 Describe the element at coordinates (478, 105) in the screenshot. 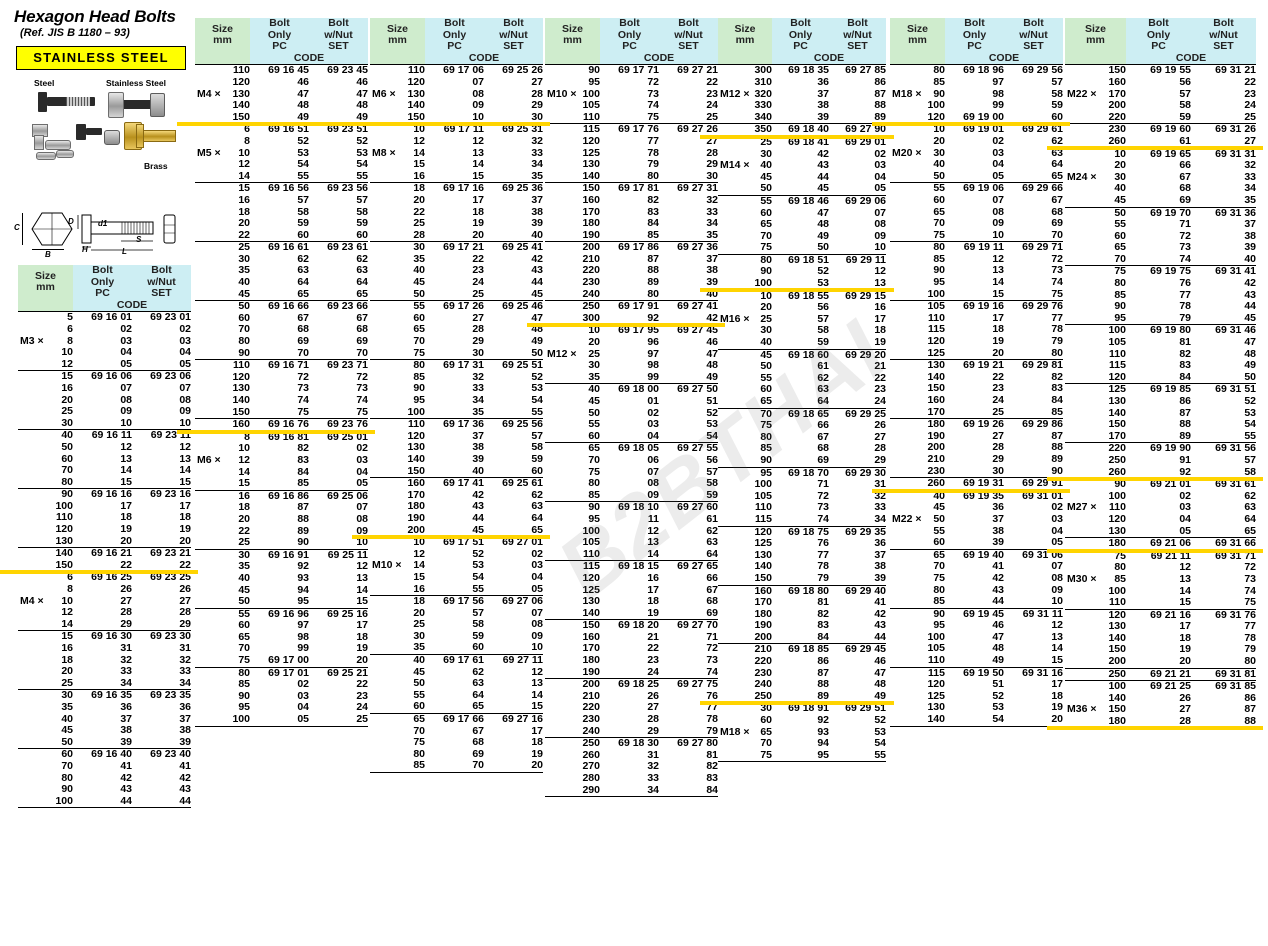

I see `code-pc: 09` at that location.